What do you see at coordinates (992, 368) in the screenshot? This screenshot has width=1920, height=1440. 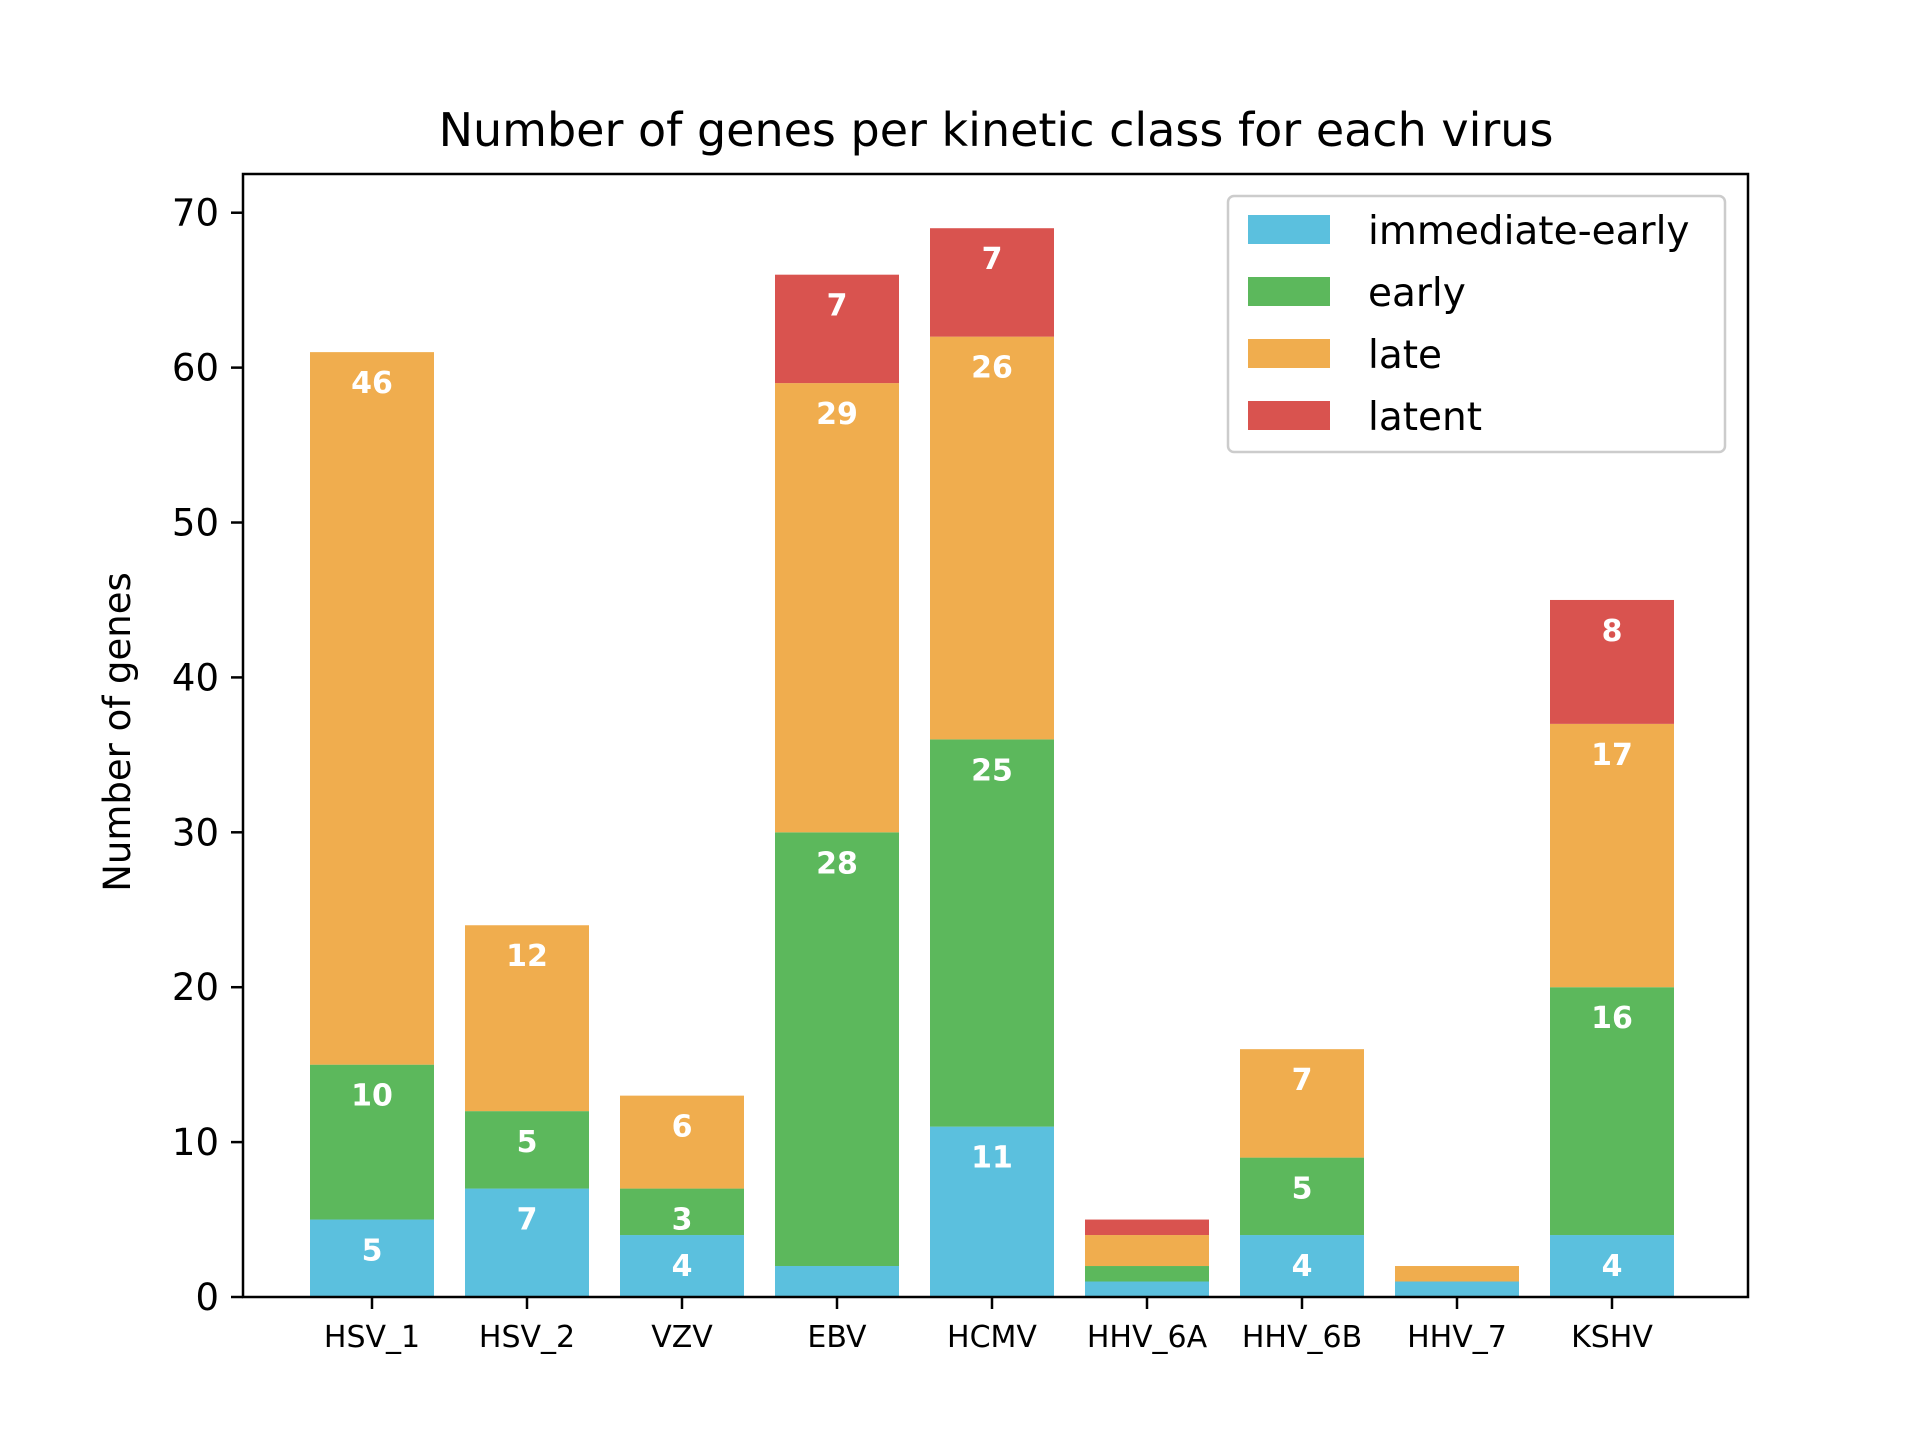 I see `data-label: 26` at bounding box center [992, 368].